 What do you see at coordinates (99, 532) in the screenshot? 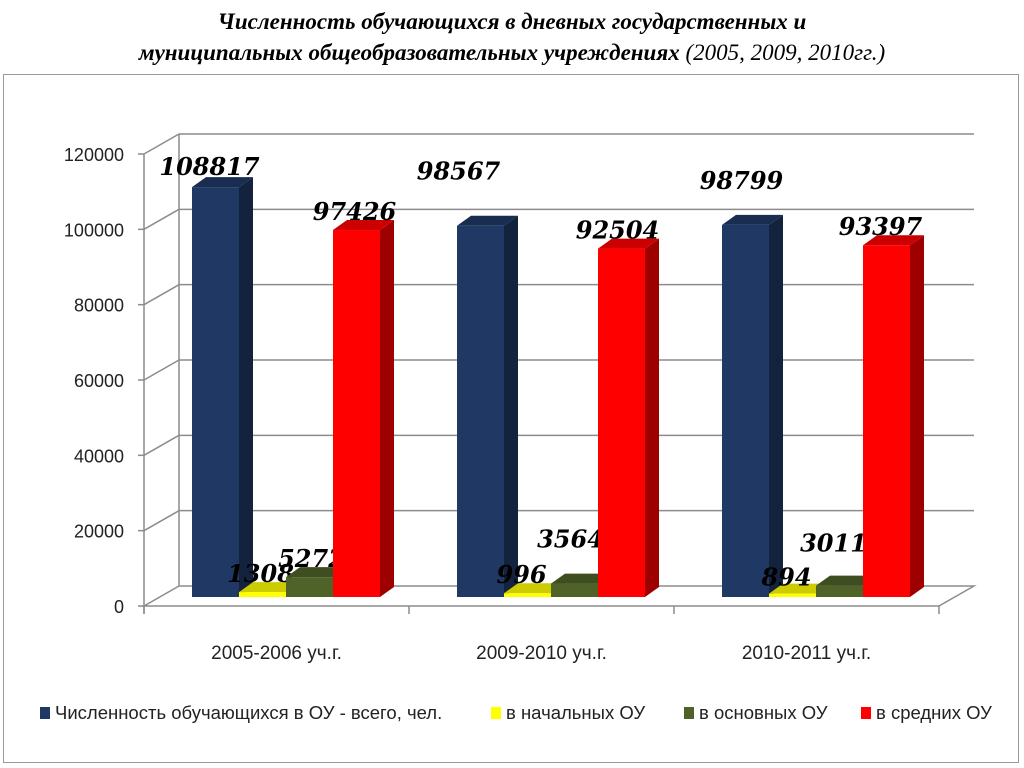
I see `y-tick-label: 20000` at bounding box center [99, 532].